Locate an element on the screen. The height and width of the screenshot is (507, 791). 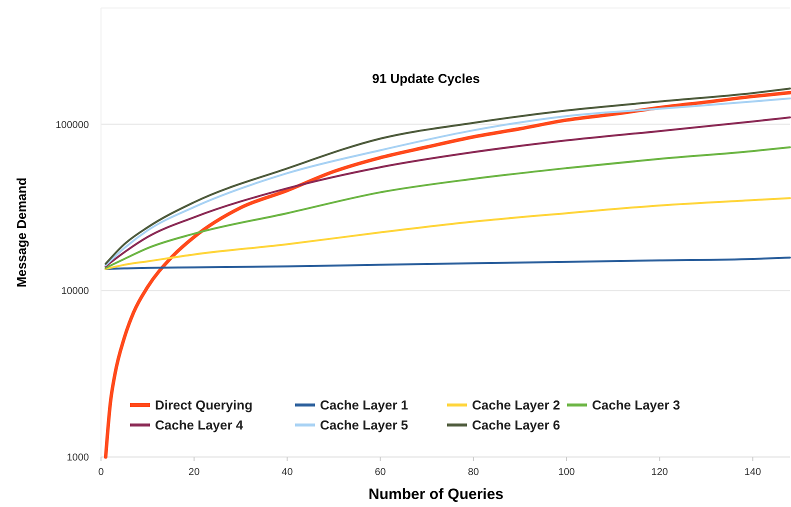
legend-label: Cache Layer 1 is located at coordinates (364, 405).